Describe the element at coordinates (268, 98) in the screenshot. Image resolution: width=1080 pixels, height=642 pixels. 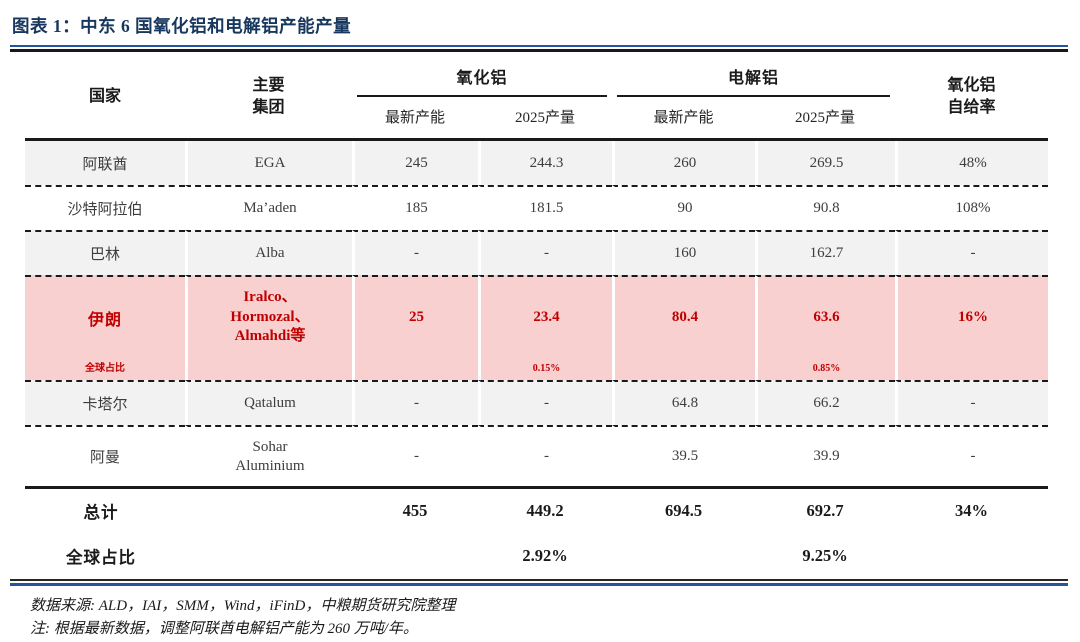
I see `header-main-group: 主要 集团` at that location.